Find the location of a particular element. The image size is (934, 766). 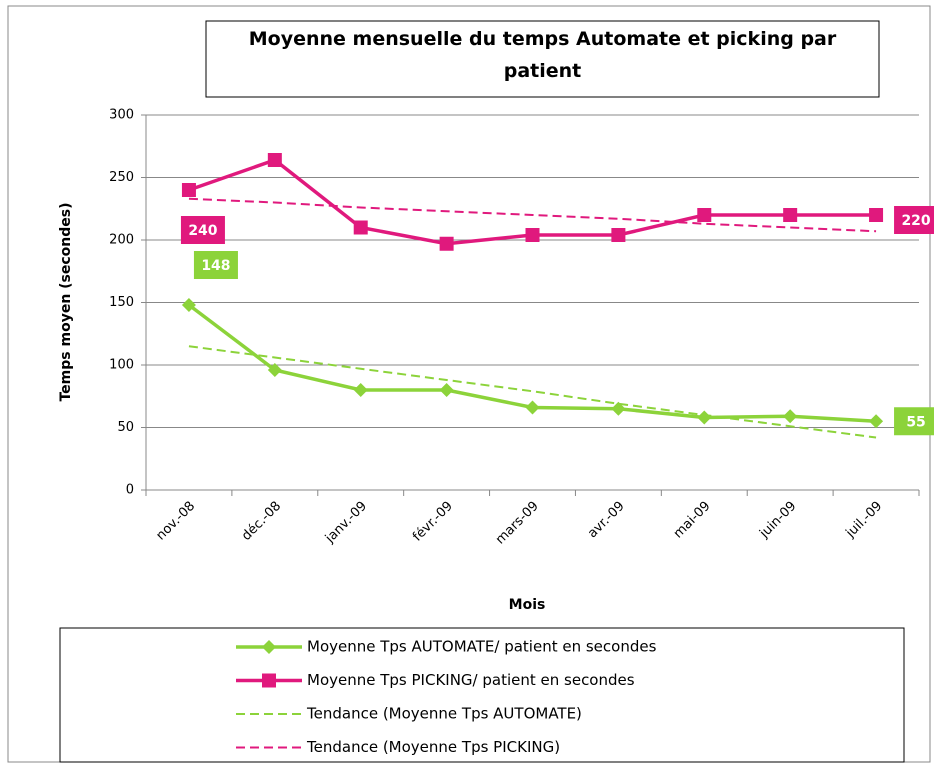

legend-label: Tendance (Moyenne Tps PICKING) is located at coordinates (433, 747).